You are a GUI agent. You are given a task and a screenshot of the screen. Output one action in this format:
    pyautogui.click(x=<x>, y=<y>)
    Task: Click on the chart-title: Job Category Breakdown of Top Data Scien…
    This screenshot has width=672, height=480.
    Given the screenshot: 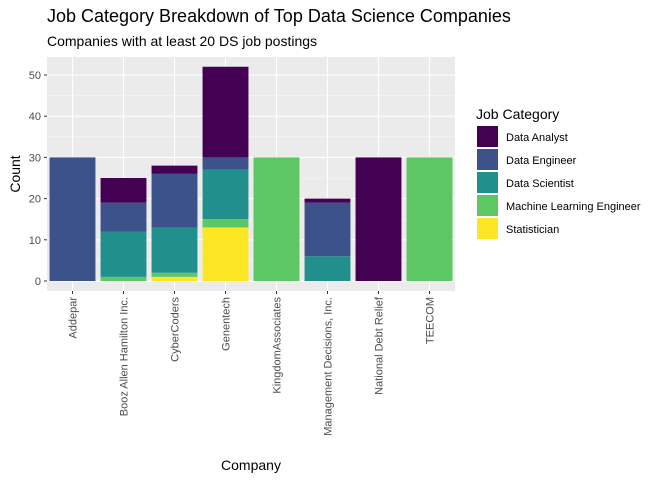 What is the action you would take?
    pyautogui.click(x=279, y=16)
    